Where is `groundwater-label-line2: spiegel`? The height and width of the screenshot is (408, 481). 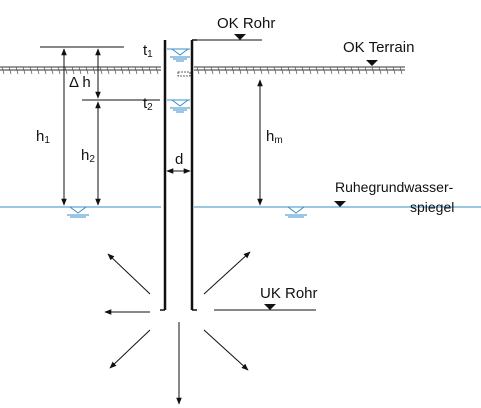 groundwater-label-line2: spiegel is located at coordinates (432, 207).